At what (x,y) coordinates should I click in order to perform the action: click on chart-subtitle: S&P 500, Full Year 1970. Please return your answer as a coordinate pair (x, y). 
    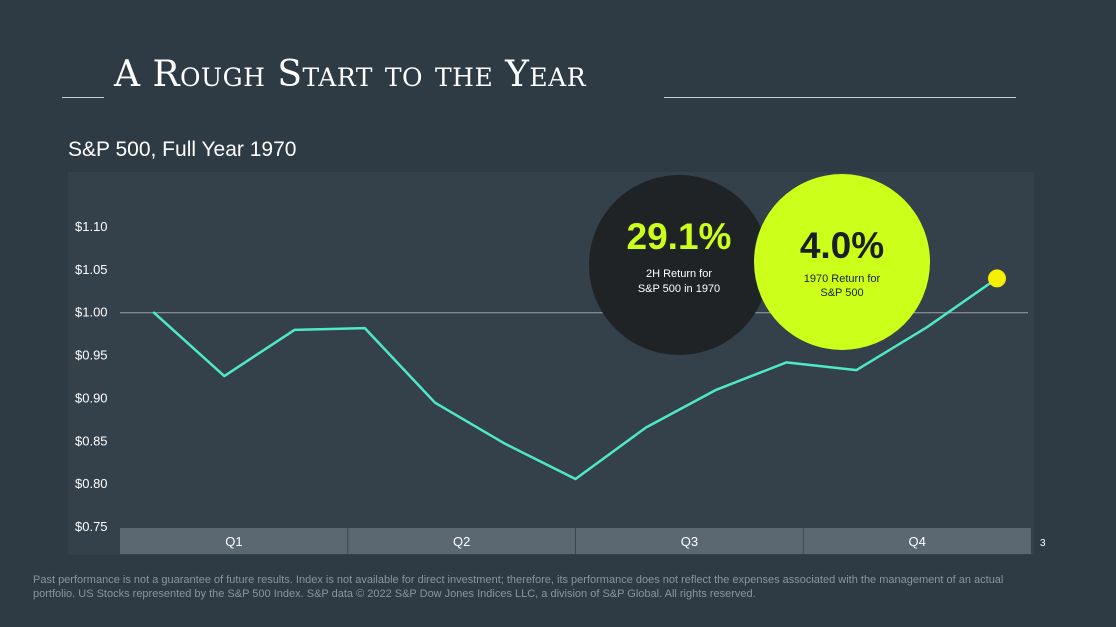
    Looking at the image, I should click on (182, 149).